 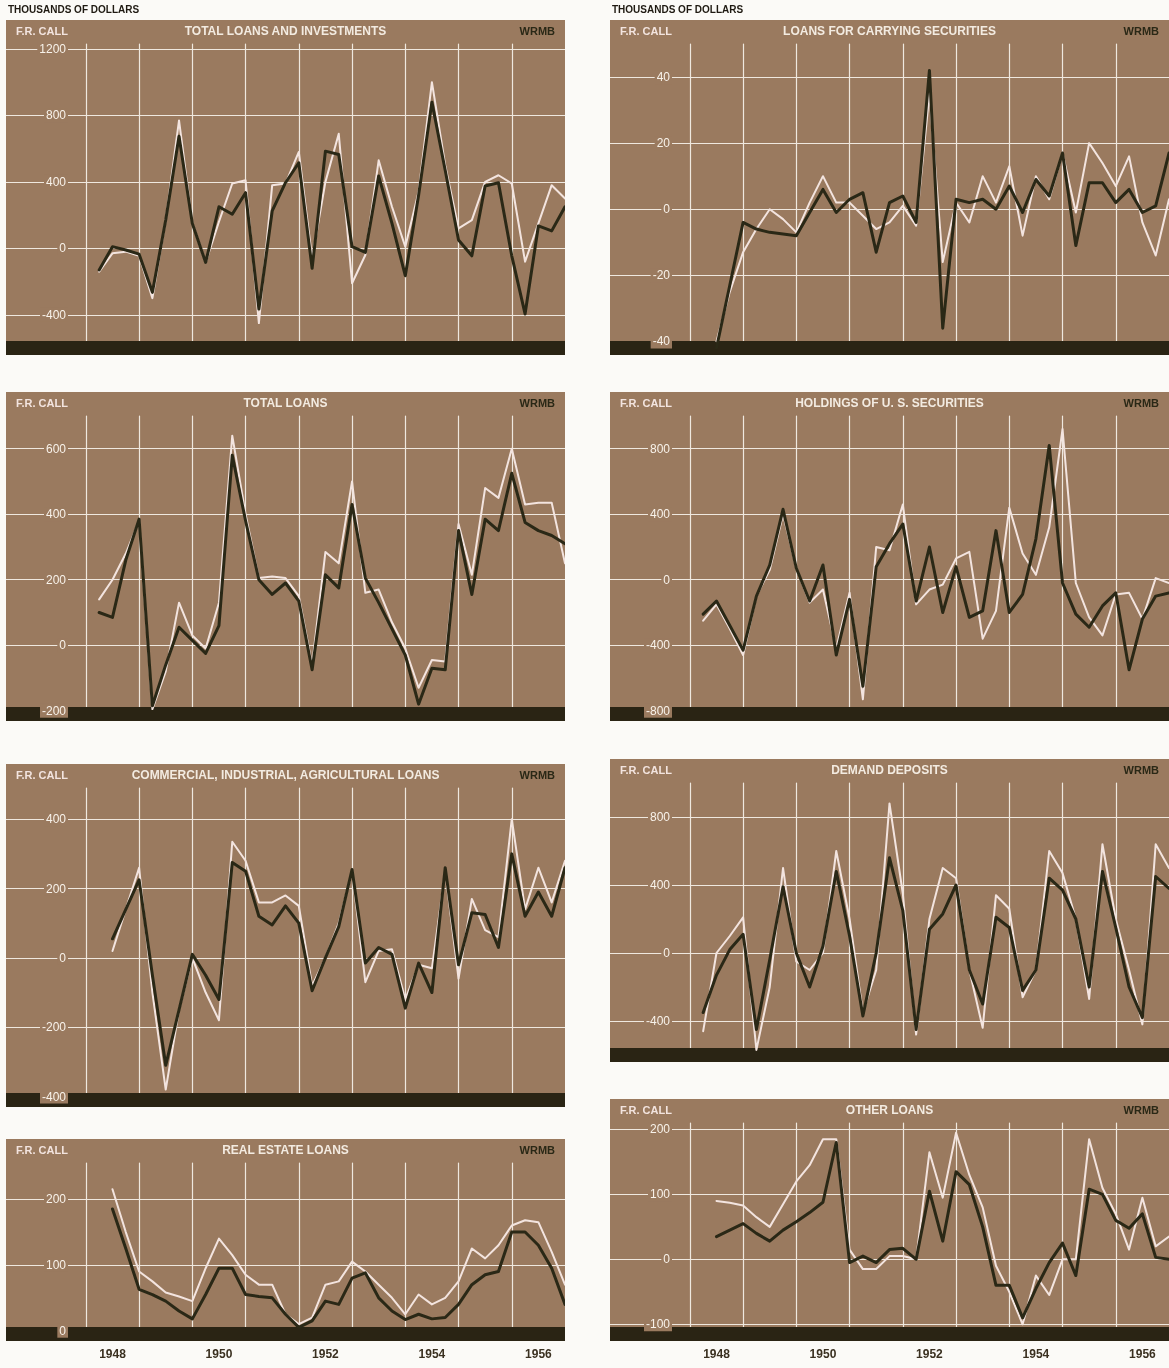 What do you see at coordinates (56, 448) in the screenshot?
I see `y-tick-label: 600` at bounding box center [56, 448].